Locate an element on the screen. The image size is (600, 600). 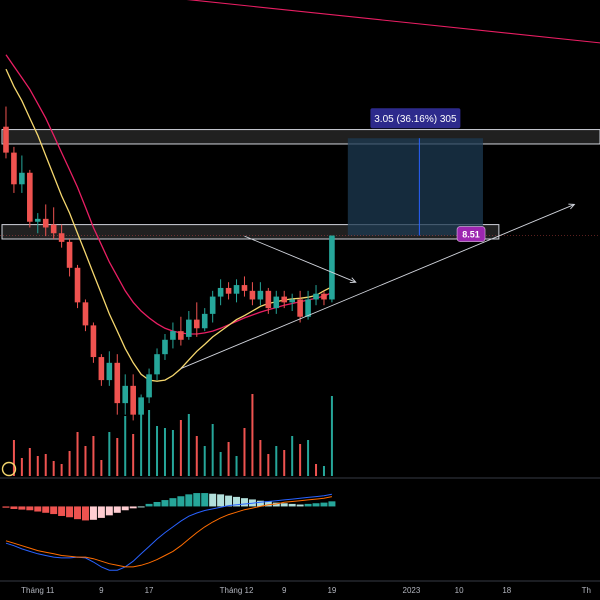
arrow-head-icon is located at coordinates (572, 206).